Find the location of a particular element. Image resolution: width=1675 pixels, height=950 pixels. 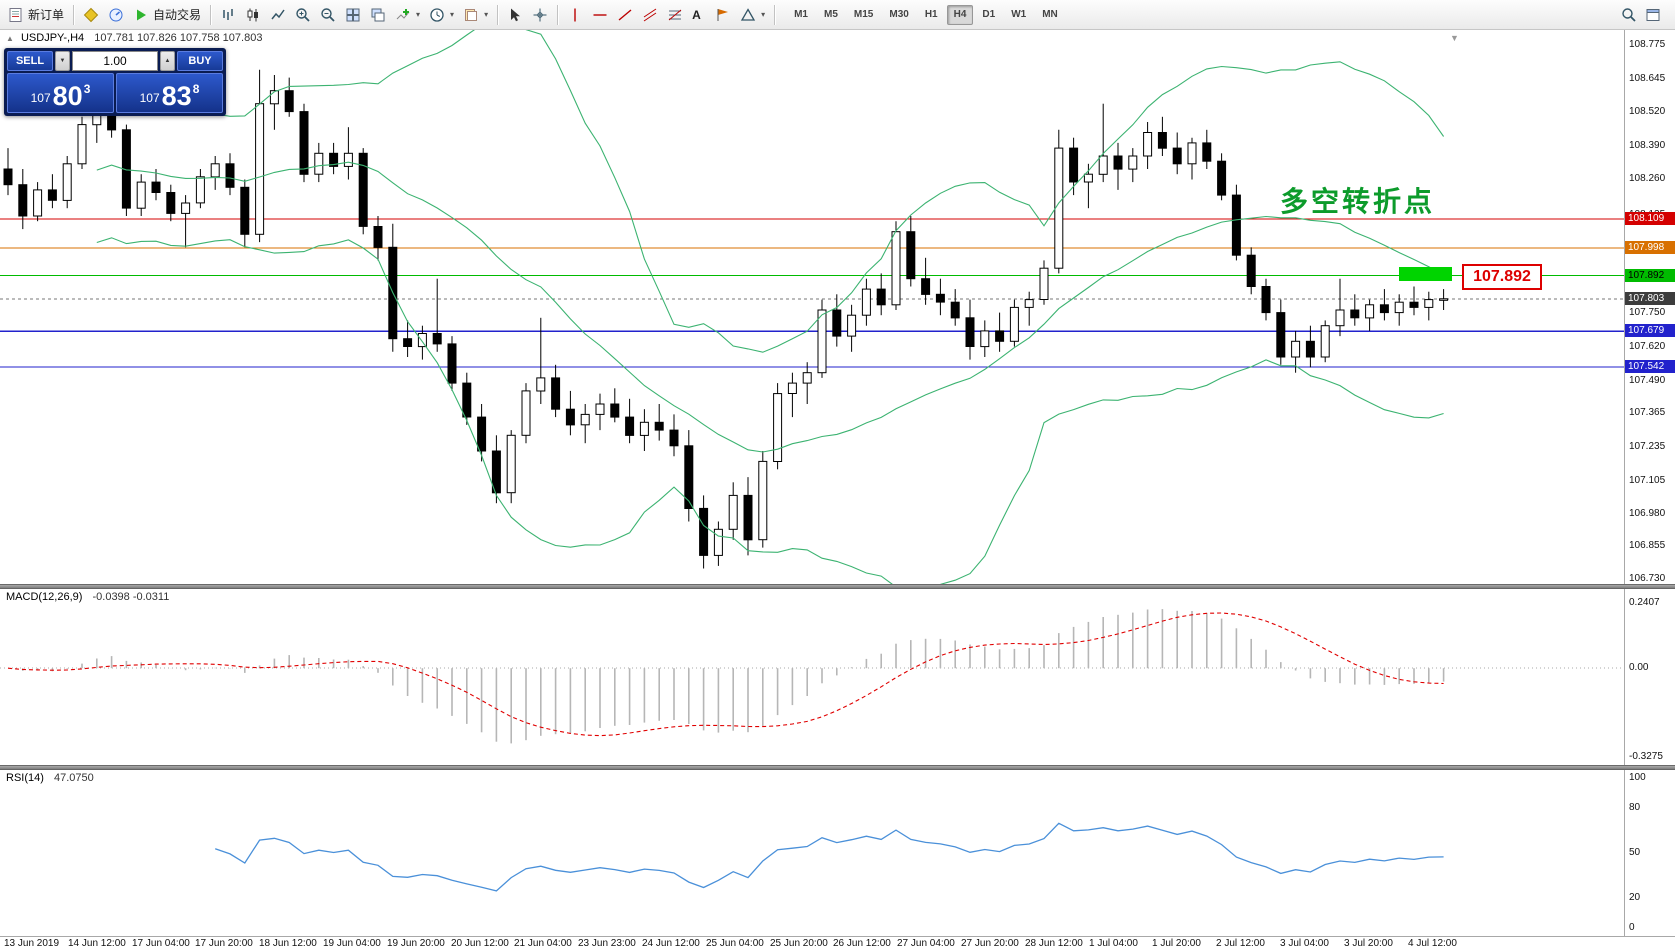

rsi-header: RSI(14) 47.0750 is located at coordinates (50, 778).